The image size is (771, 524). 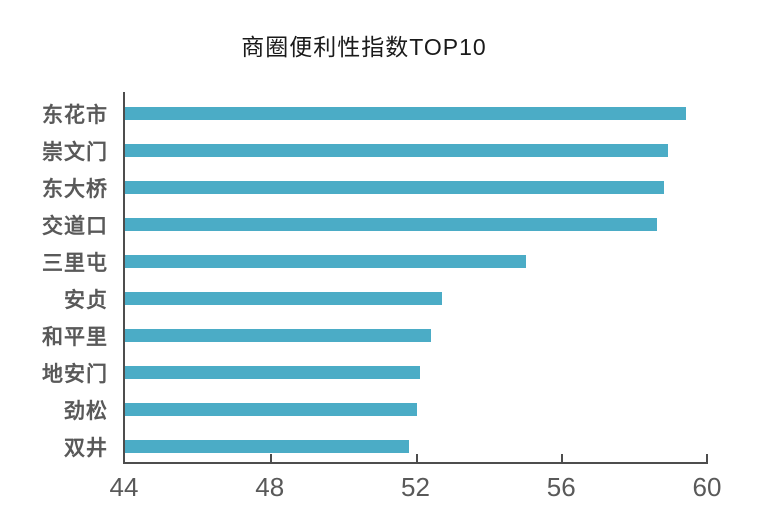 What do you see at coordinates (561, 487) in the screenshot?
I see `x-axis-tick-label: 56` at bounding box center [561, 487].